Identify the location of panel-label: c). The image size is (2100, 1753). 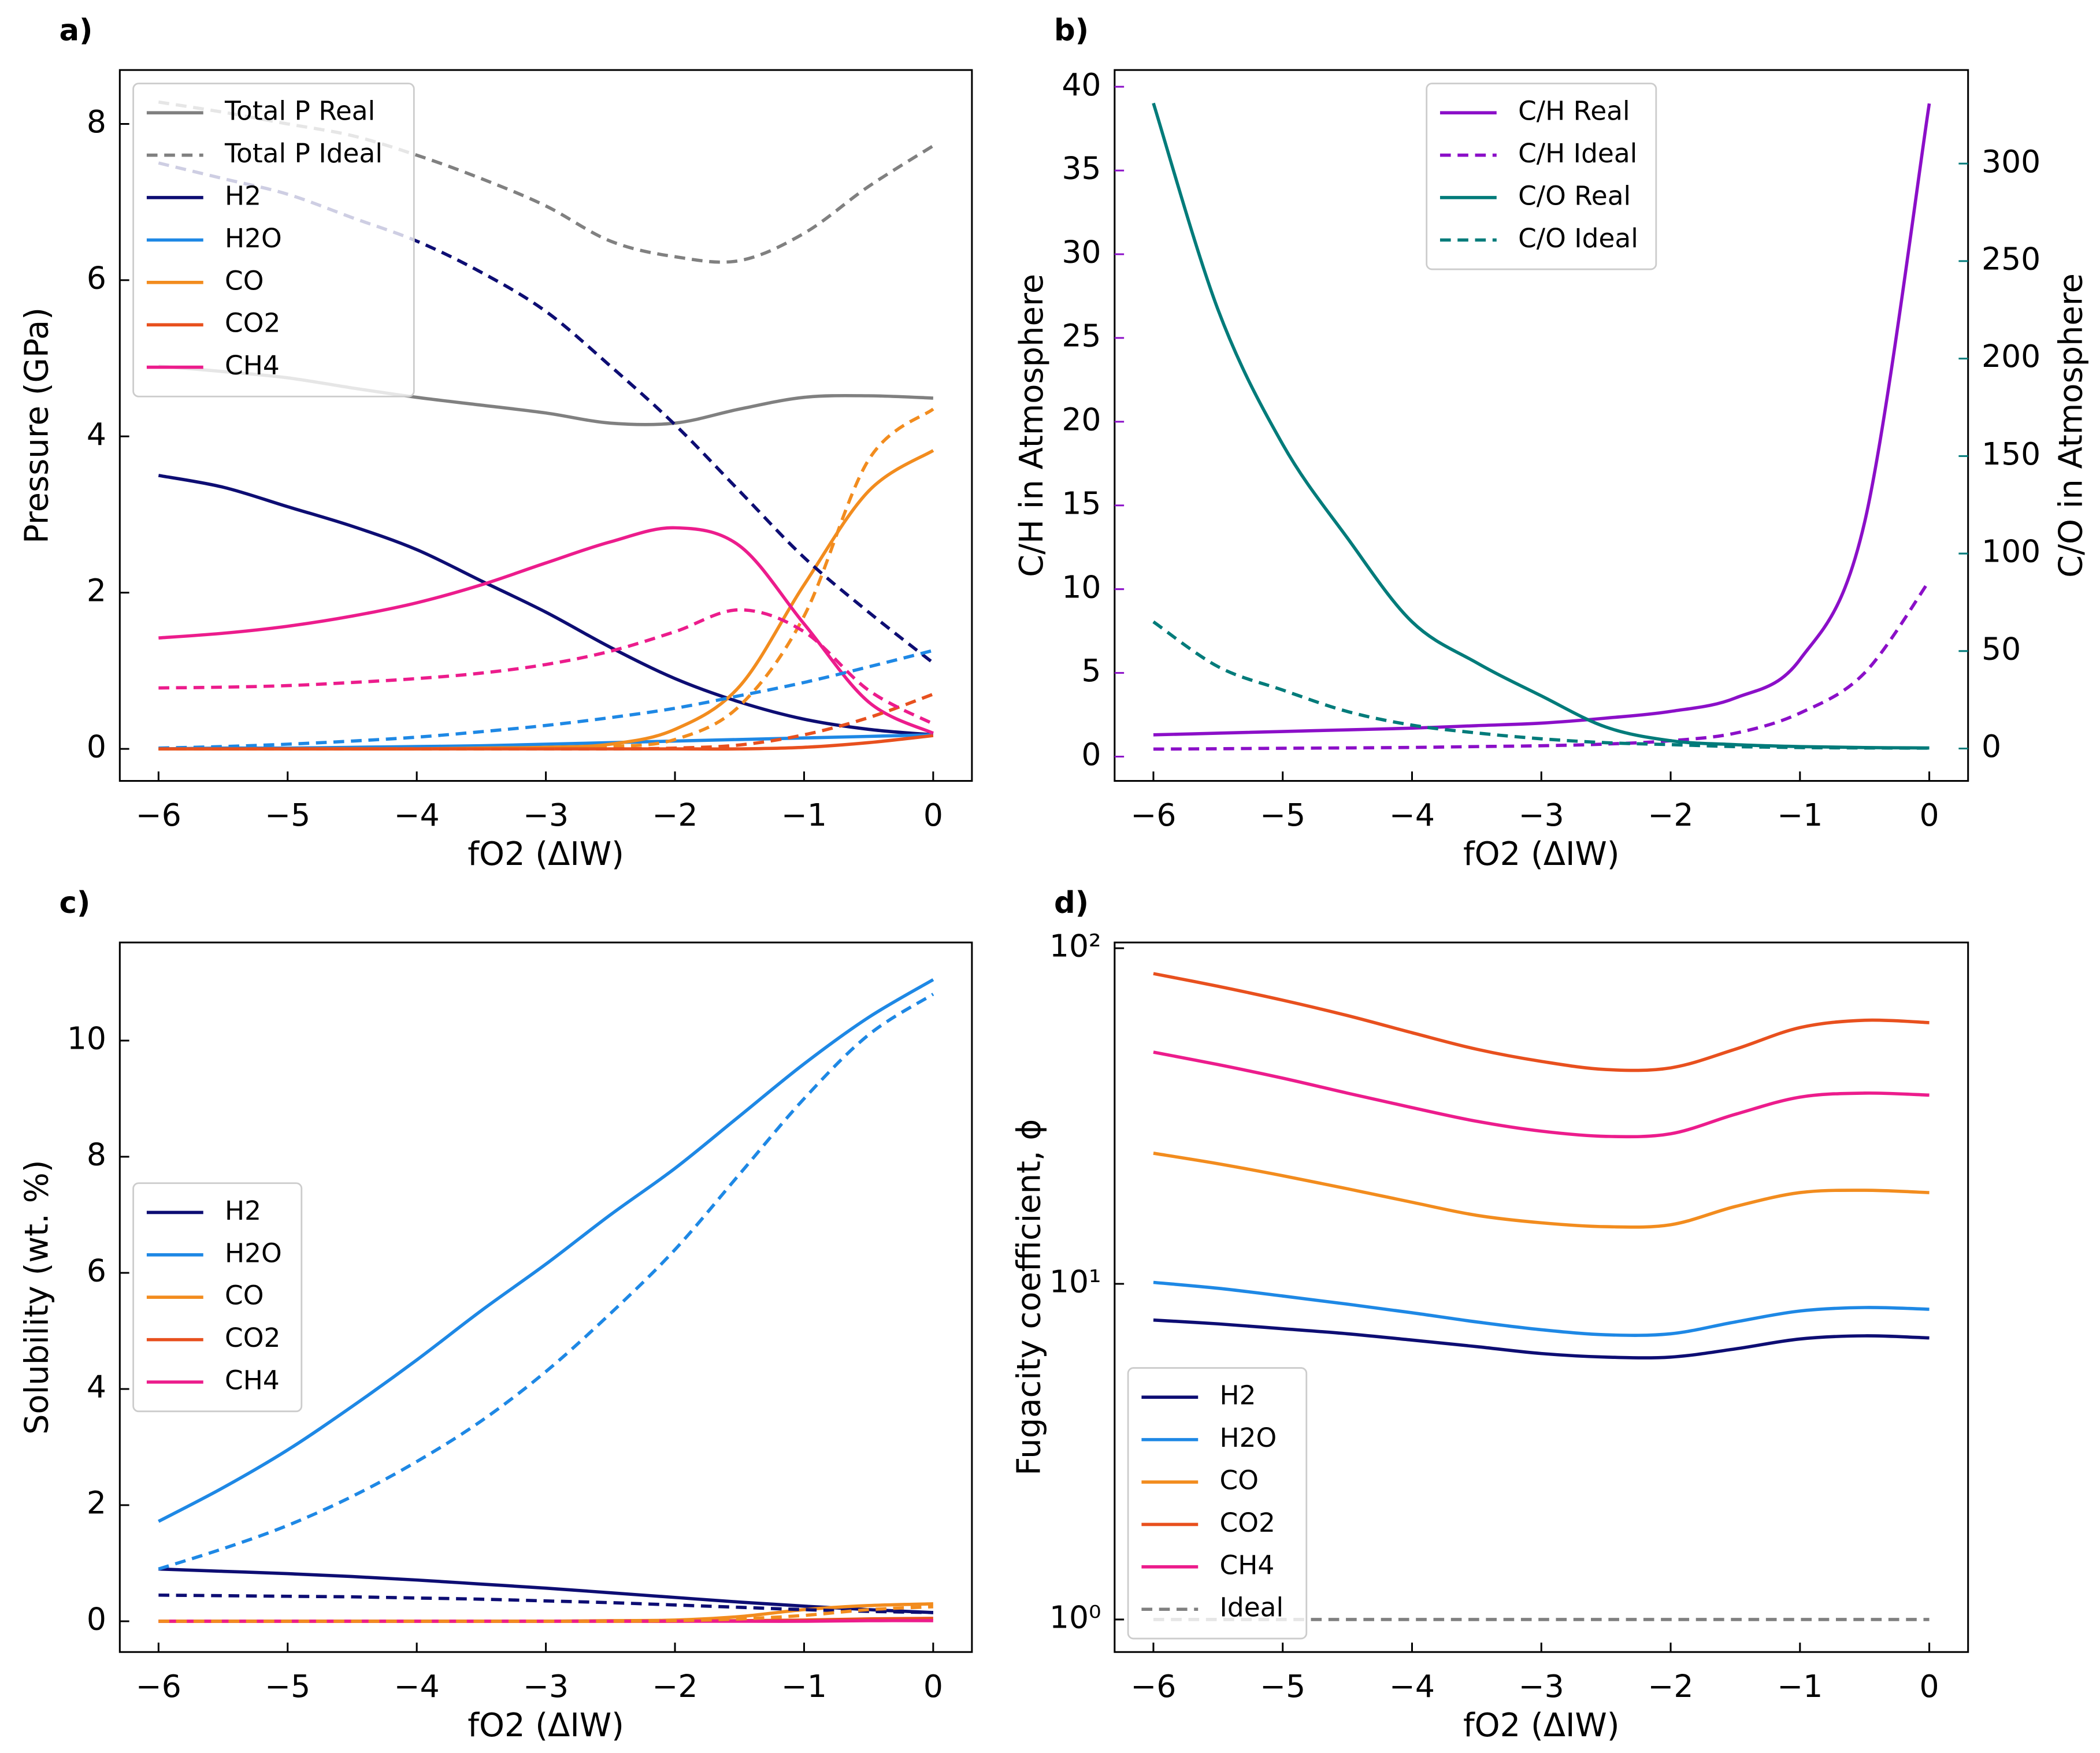
(74, 903).